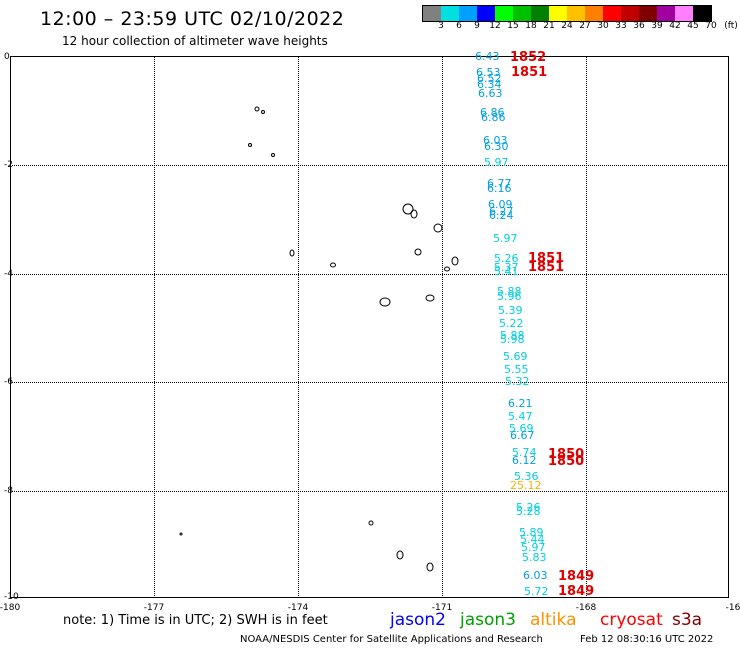 The height and width of the screenshot is (650, 740). What do you see at coordinates (516, 369) in the screenshot?
I see `wave-height-label: 5.55` at bounding box center [516, 369].